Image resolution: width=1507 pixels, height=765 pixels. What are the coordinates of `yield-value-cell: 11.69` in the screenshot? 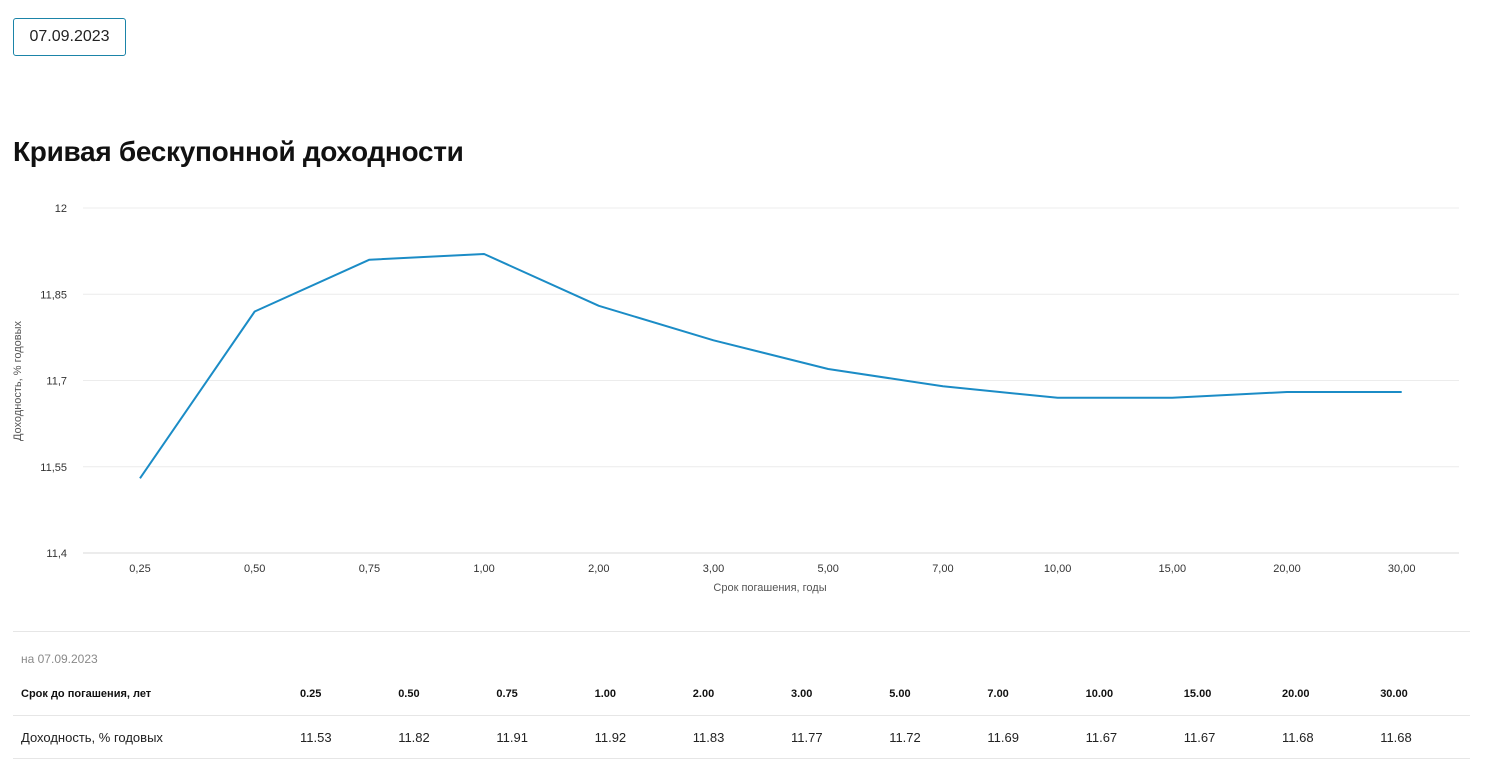 It's located at (1003, 737).